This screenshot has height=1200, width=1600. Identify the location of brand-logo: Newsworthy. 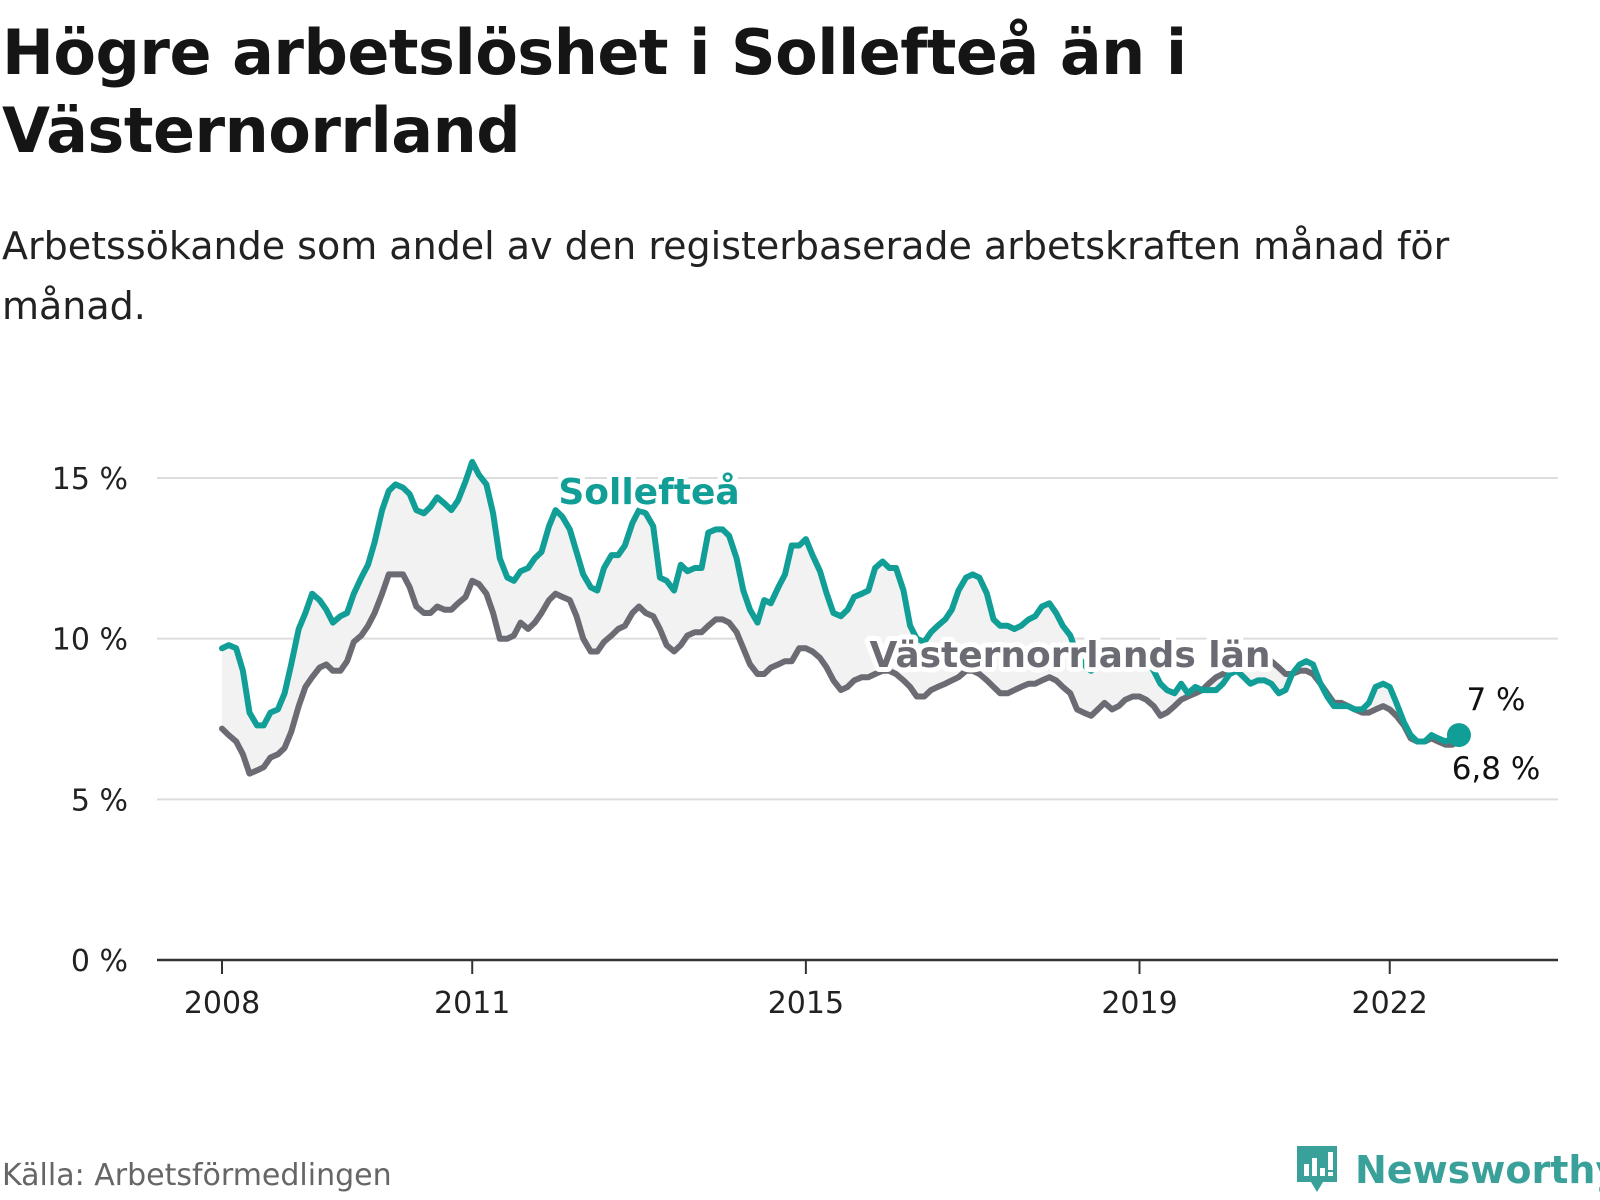
(1446, 1170).